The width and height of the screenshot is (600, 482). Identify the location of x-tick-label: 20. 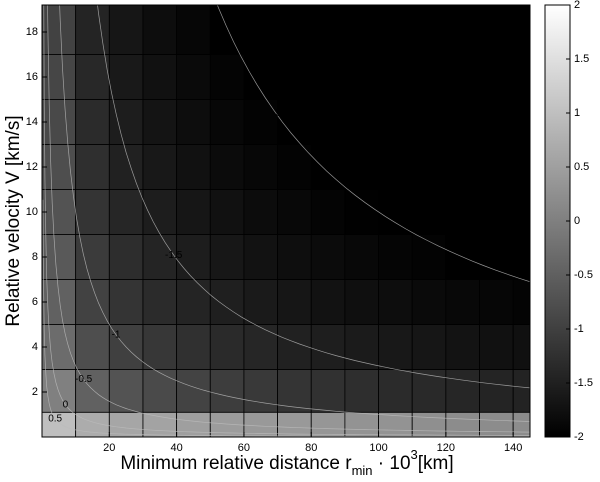
(109, 448).